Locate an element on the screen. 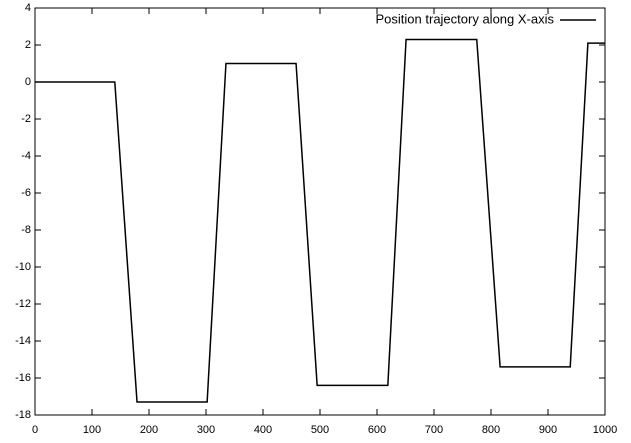 This screenshot has width=631, height=443. y-tick-label: -10 is located at coordinates (23, 267).